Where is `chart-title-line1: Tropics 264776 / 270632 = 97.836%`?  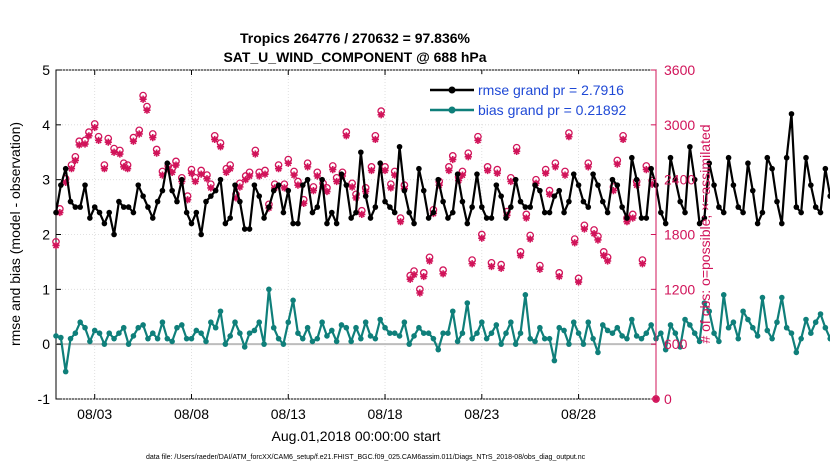
chart-title-line1: Tropics 264776 / 270632 = 97.836% is located at coordinates (355, 38).